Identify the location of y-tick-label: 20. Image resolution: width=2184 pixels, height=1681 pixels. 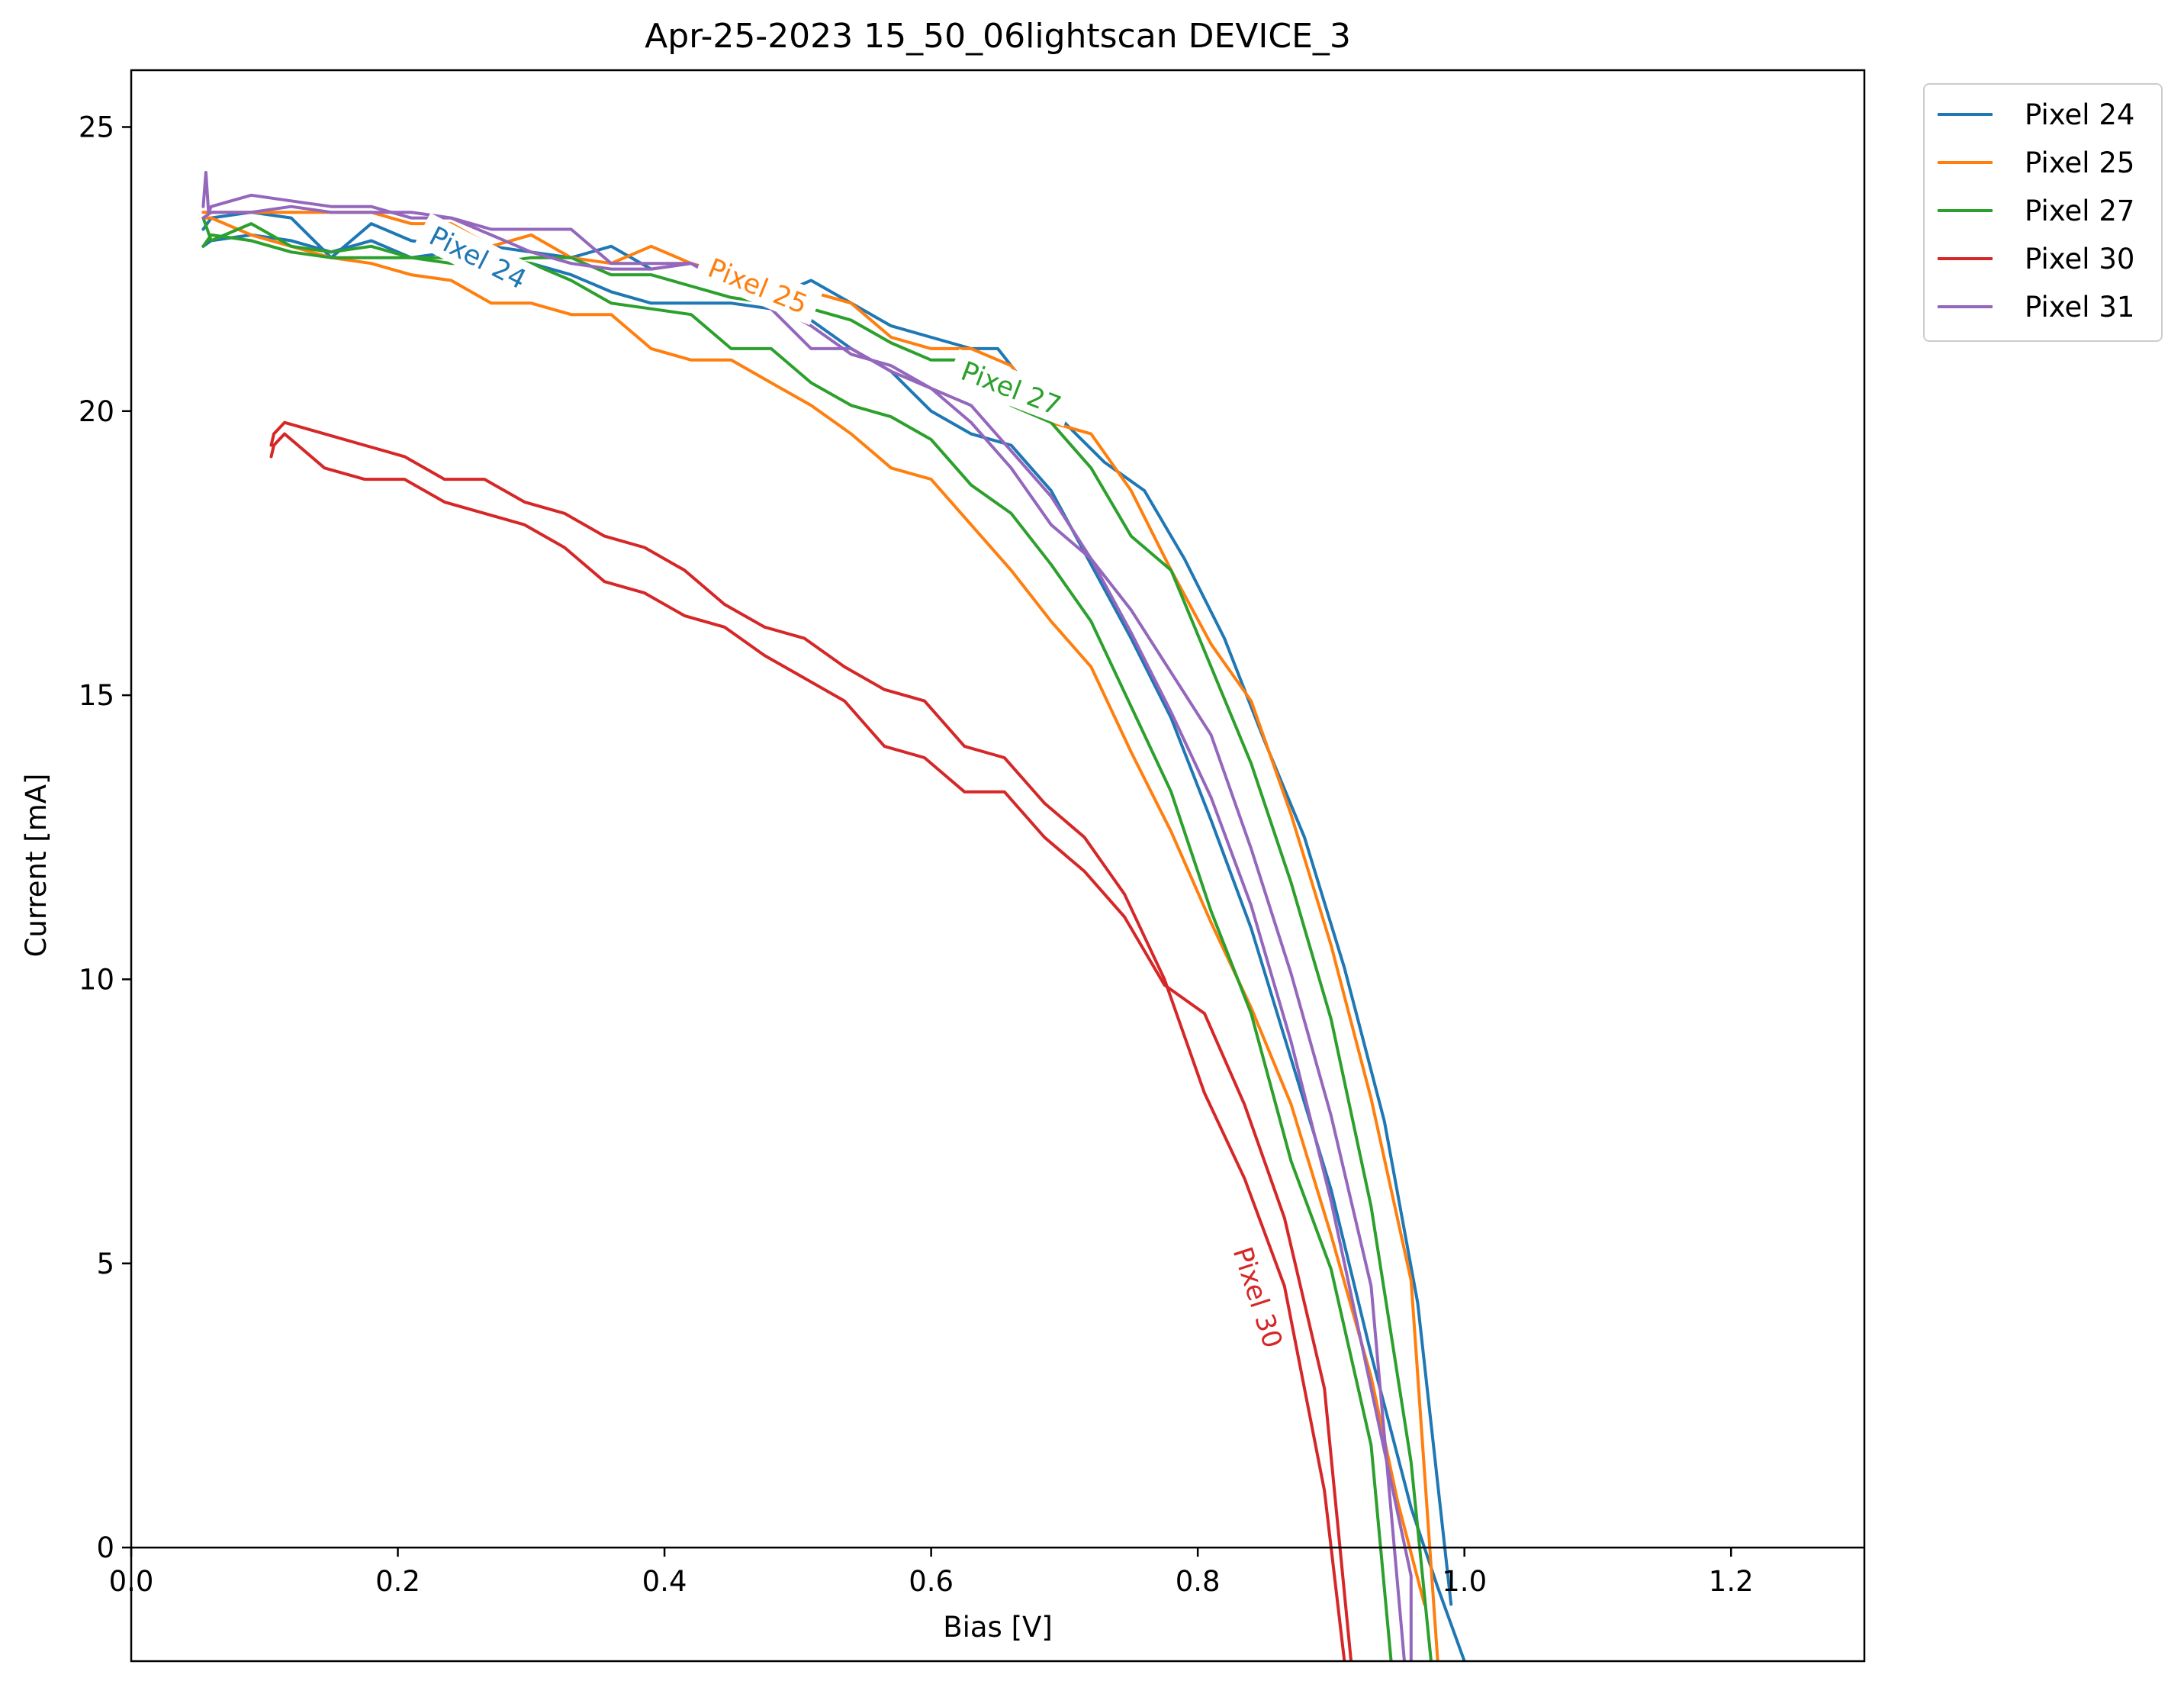
(96, 412).